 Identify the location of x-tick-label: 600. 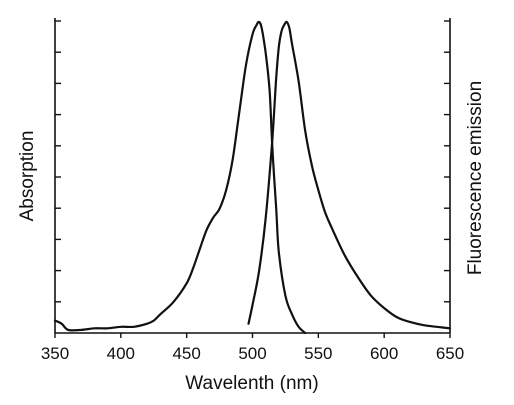
(384, 353).